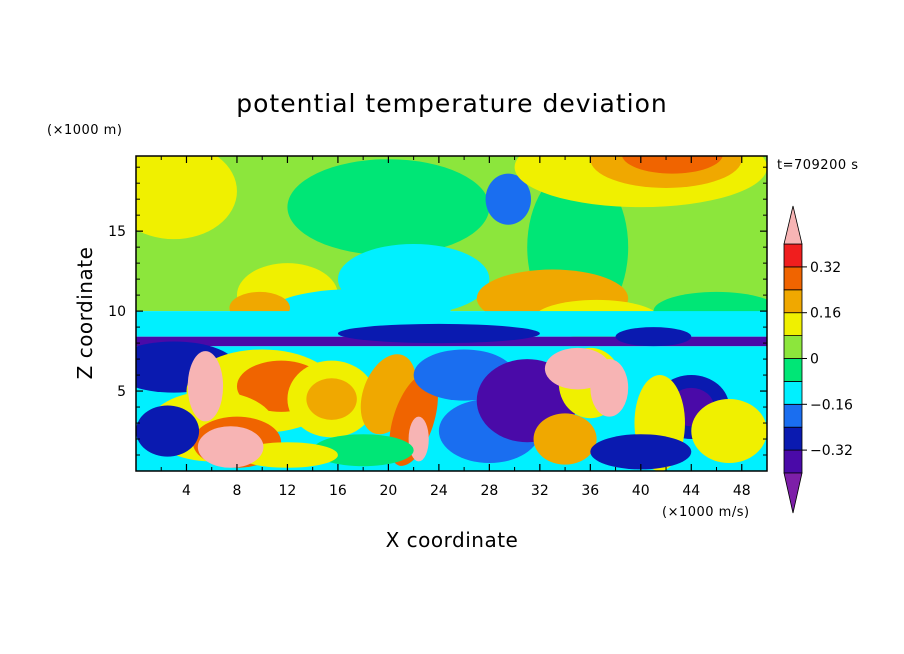 The height and width of the screenshot is (654, 904). What do you see at coordinates (825, 314) in the screenshot?
I see `colorbar-tick-label: 0.16` at bounding box center [825, 314].